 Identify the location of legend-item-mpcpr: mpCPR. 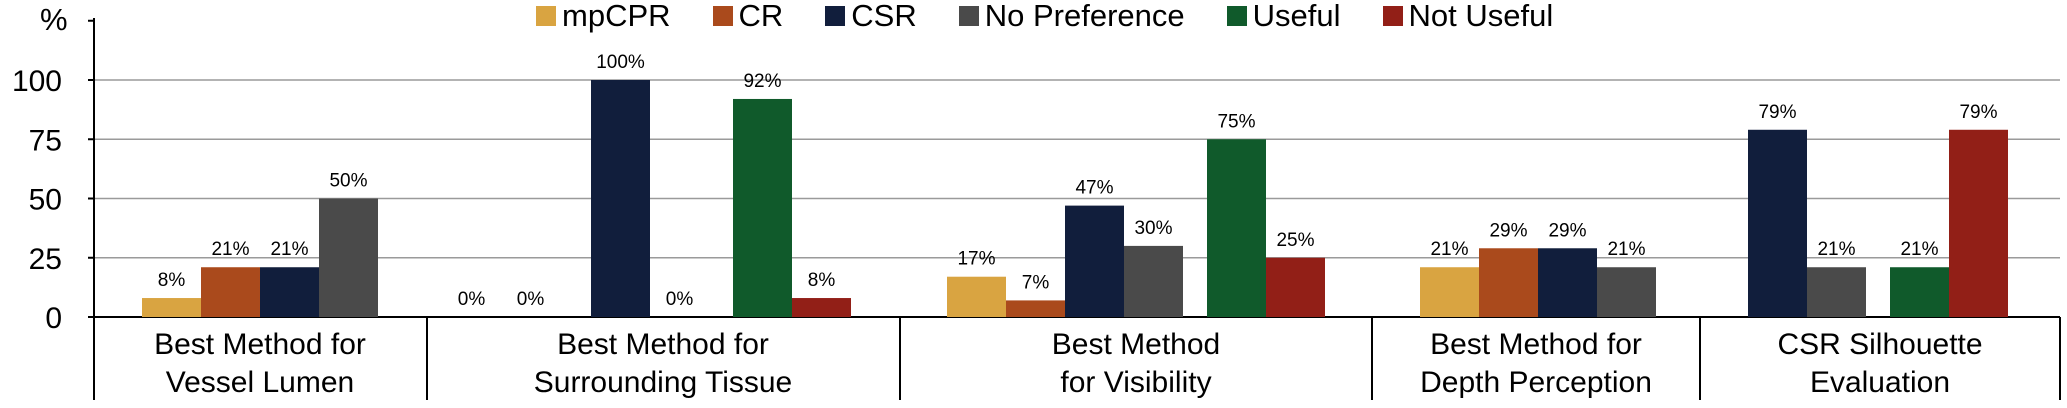
(603, 17).